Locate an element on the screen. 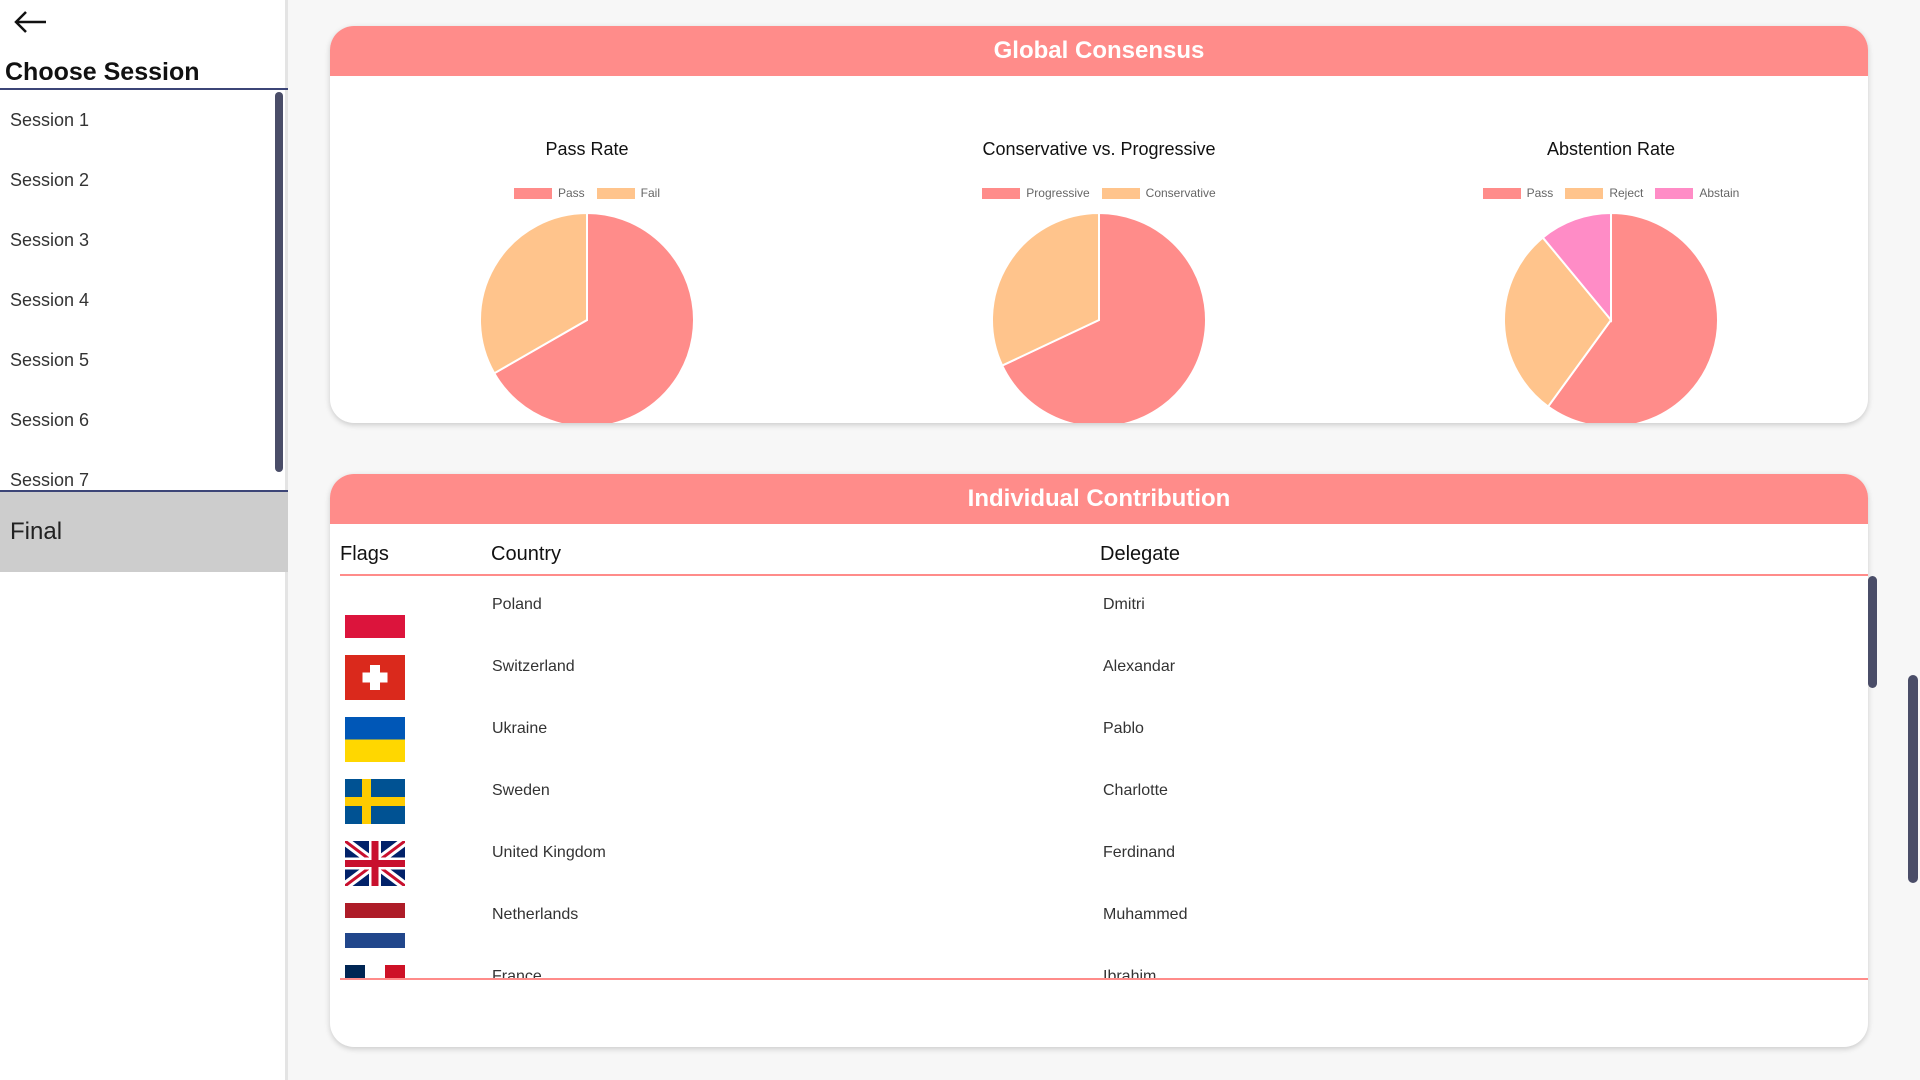 Image resolution: width=1920 pixels, height=1080 pixels. ukraine-flag-icon is located at coordinates (375, 739).